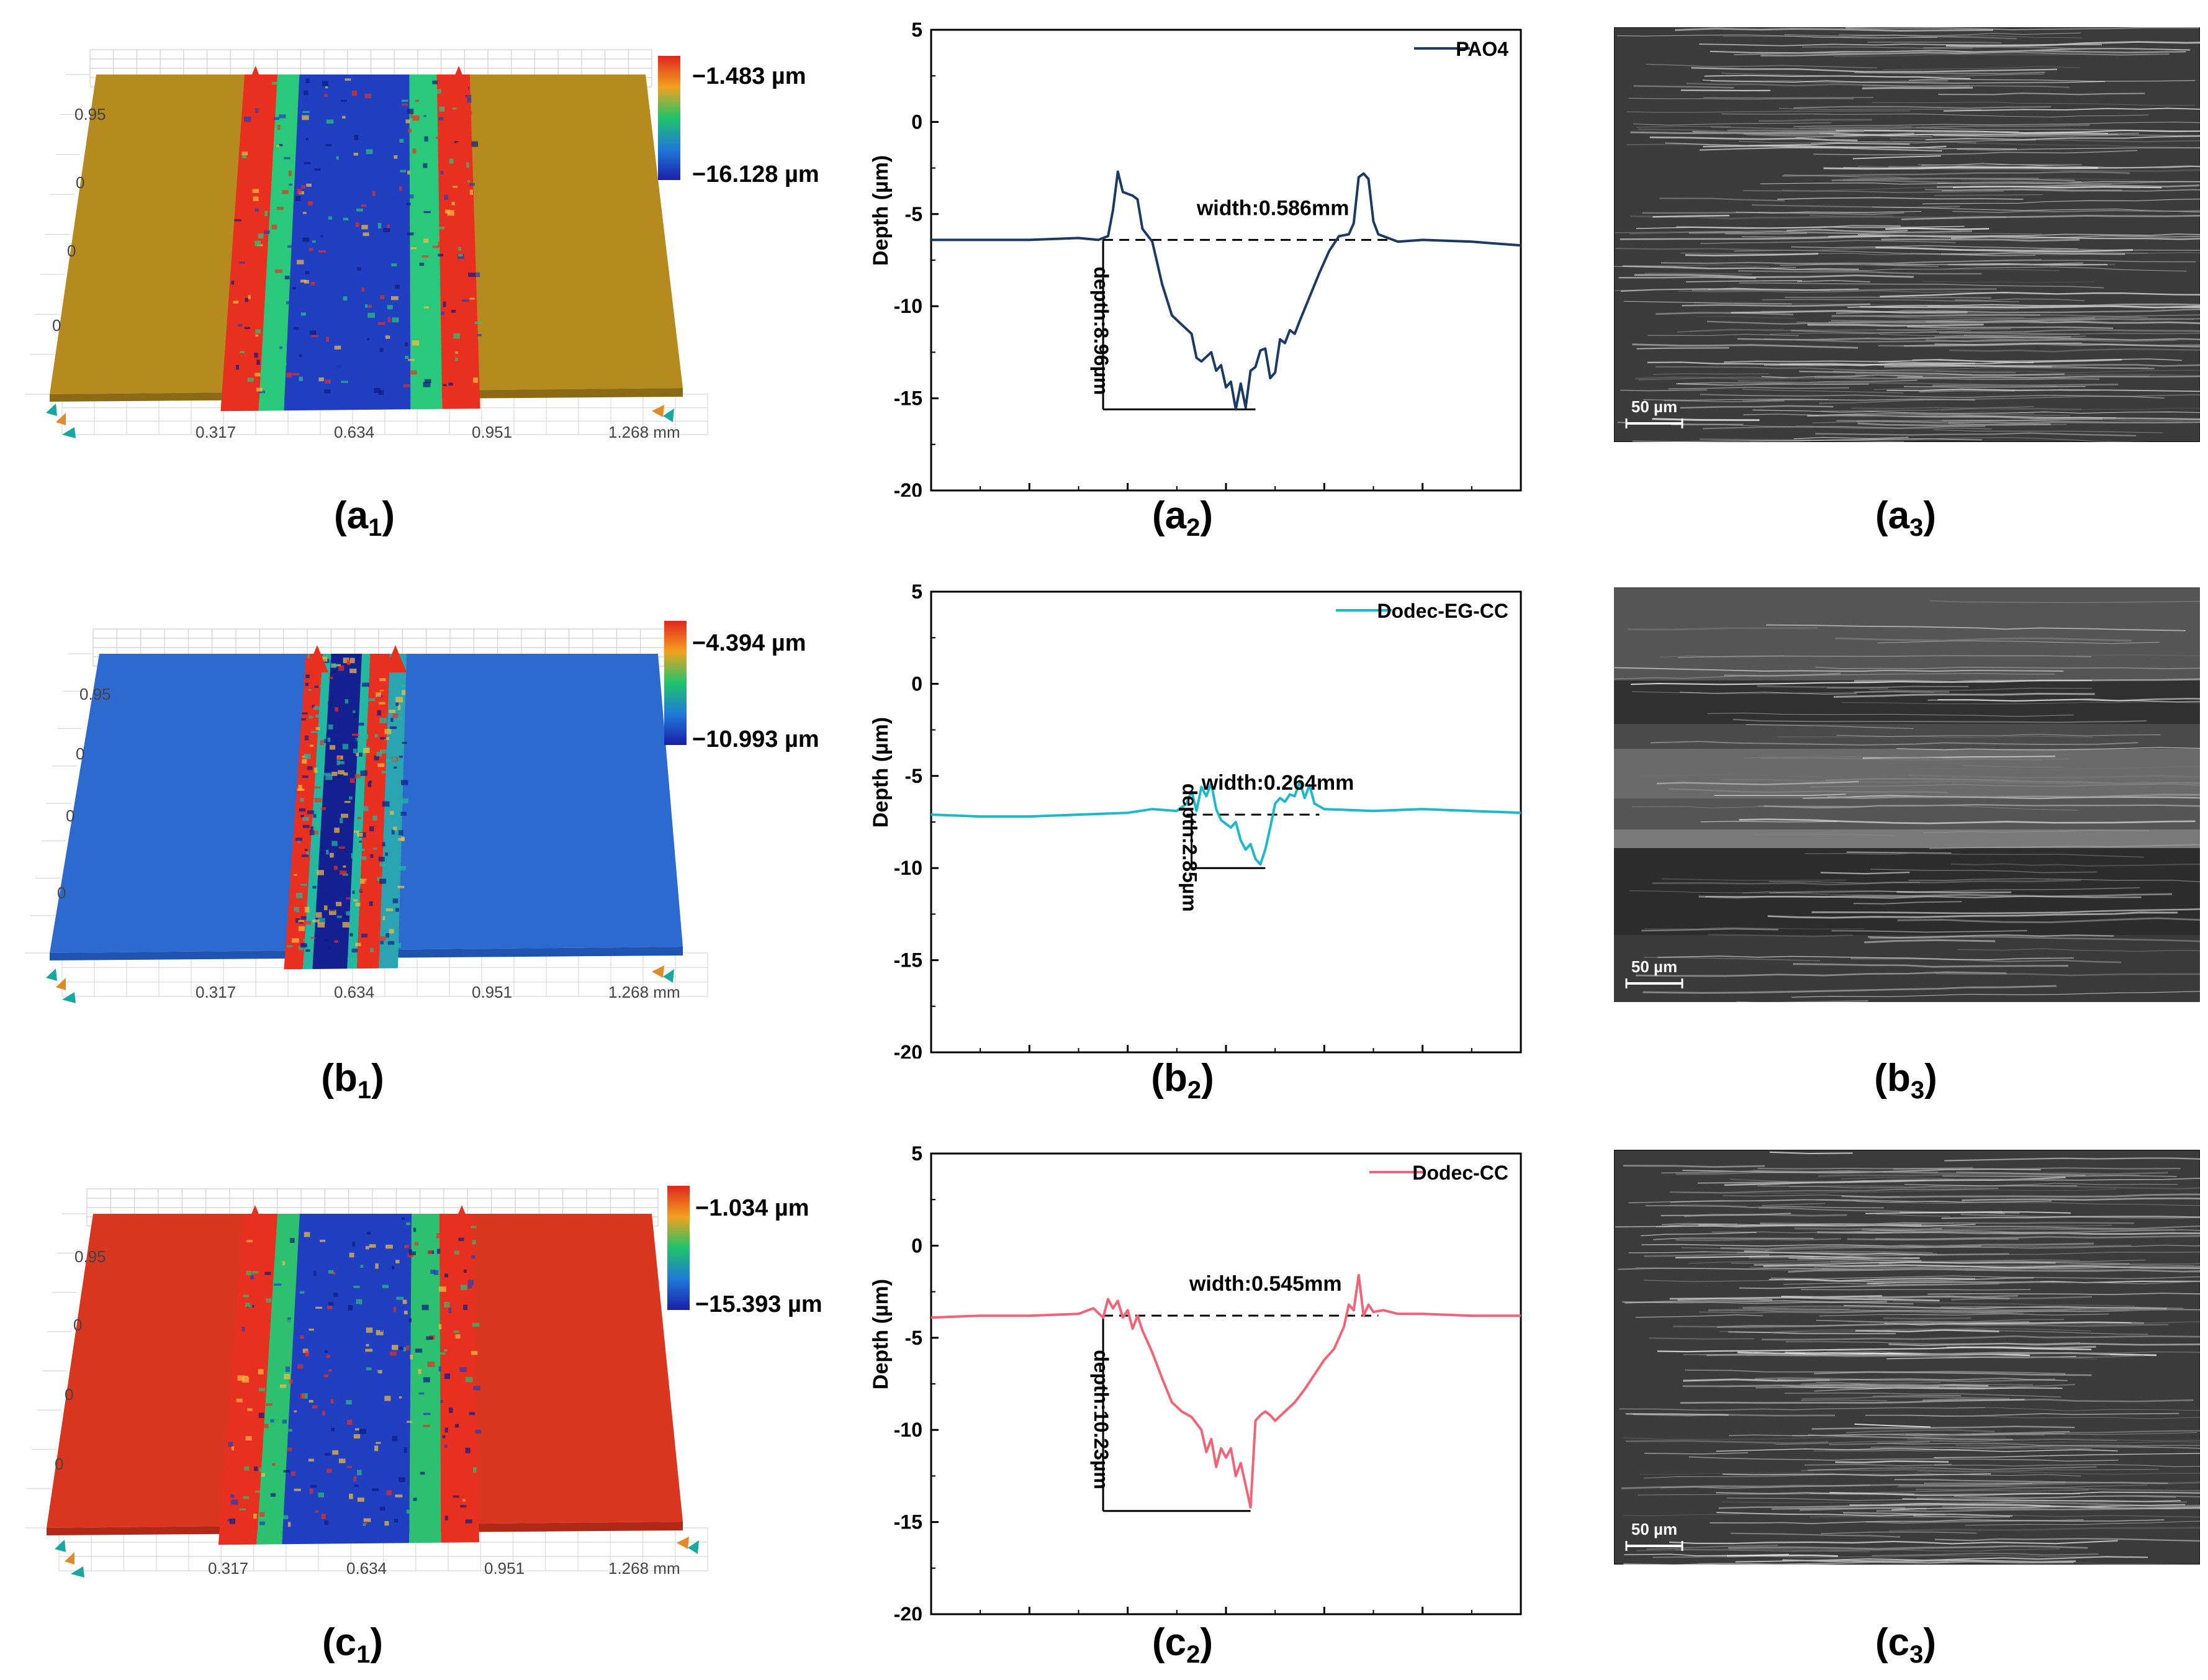 This screenshot has height=1680, width=2208. What do you see at coordinates (366, 1568) in the screenshot?
I see `surface-x-tick: 0.634` at bounding box center [366, 1568].